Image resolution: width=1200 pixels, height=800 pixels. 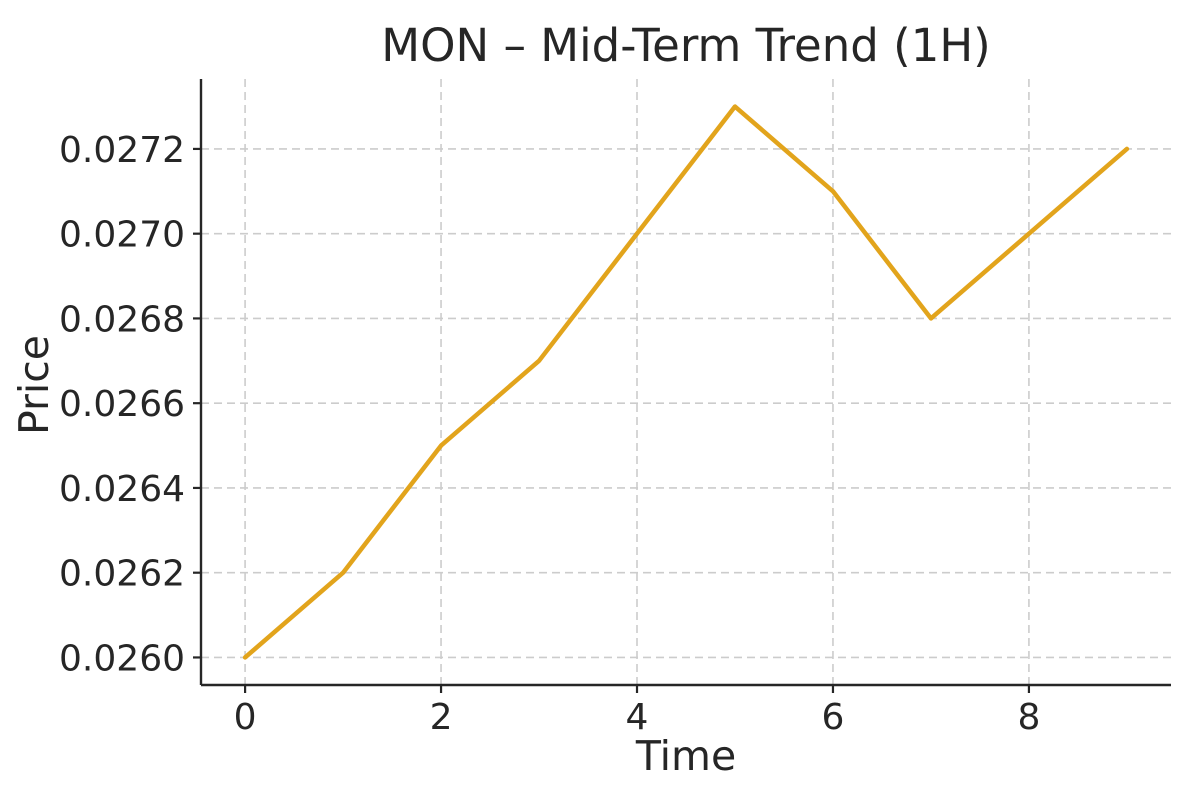 I want to click on y-axis-label: Price, so click(x=34, y=385).